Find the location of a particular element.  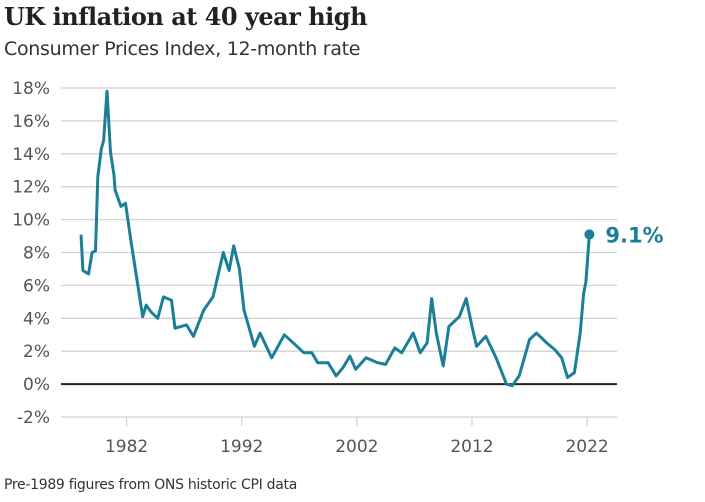

y-tick-label: 14% is located at coordinates (31, 155).